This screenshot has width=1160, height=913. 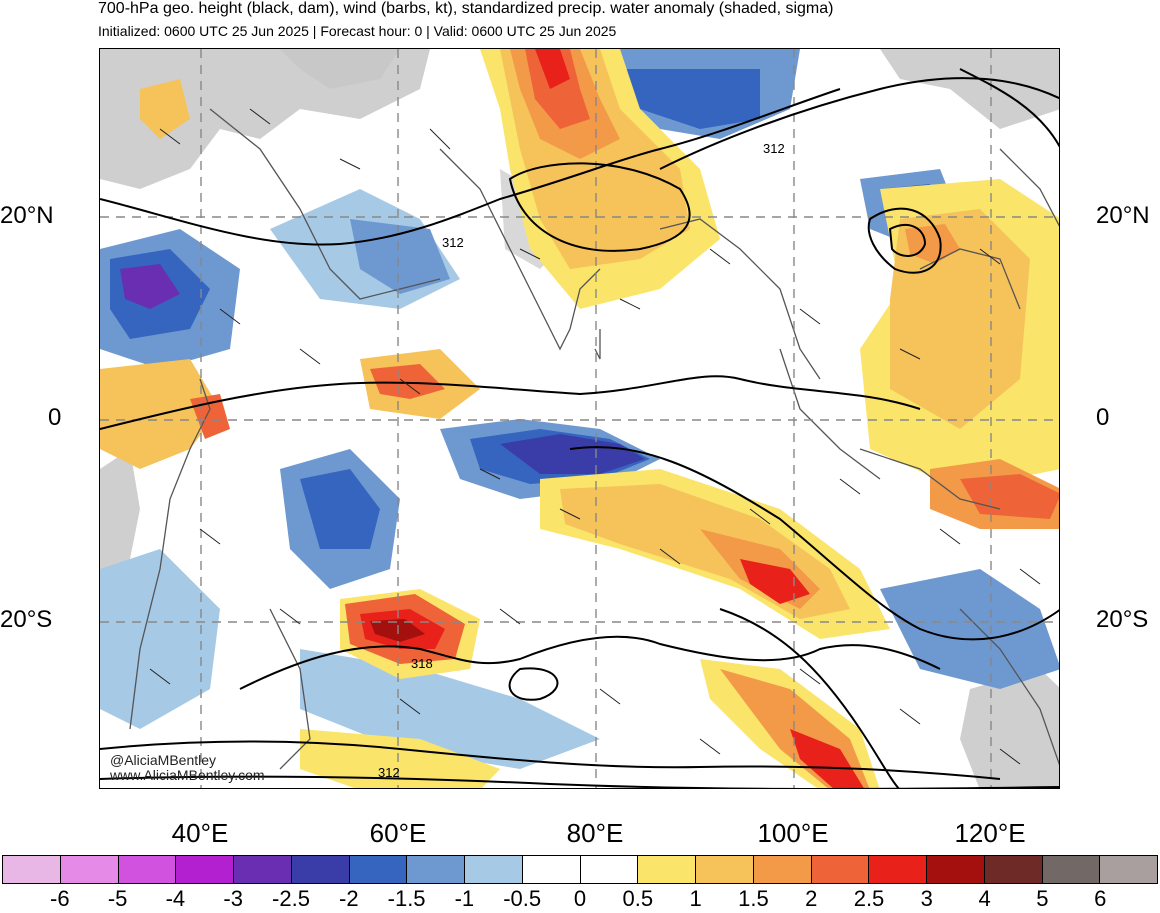 What do you see at coordinates (187, 775) in the screenshot?
I see `credit-website: www.AliciaMBentley.com` at bounding box center [187, 775].